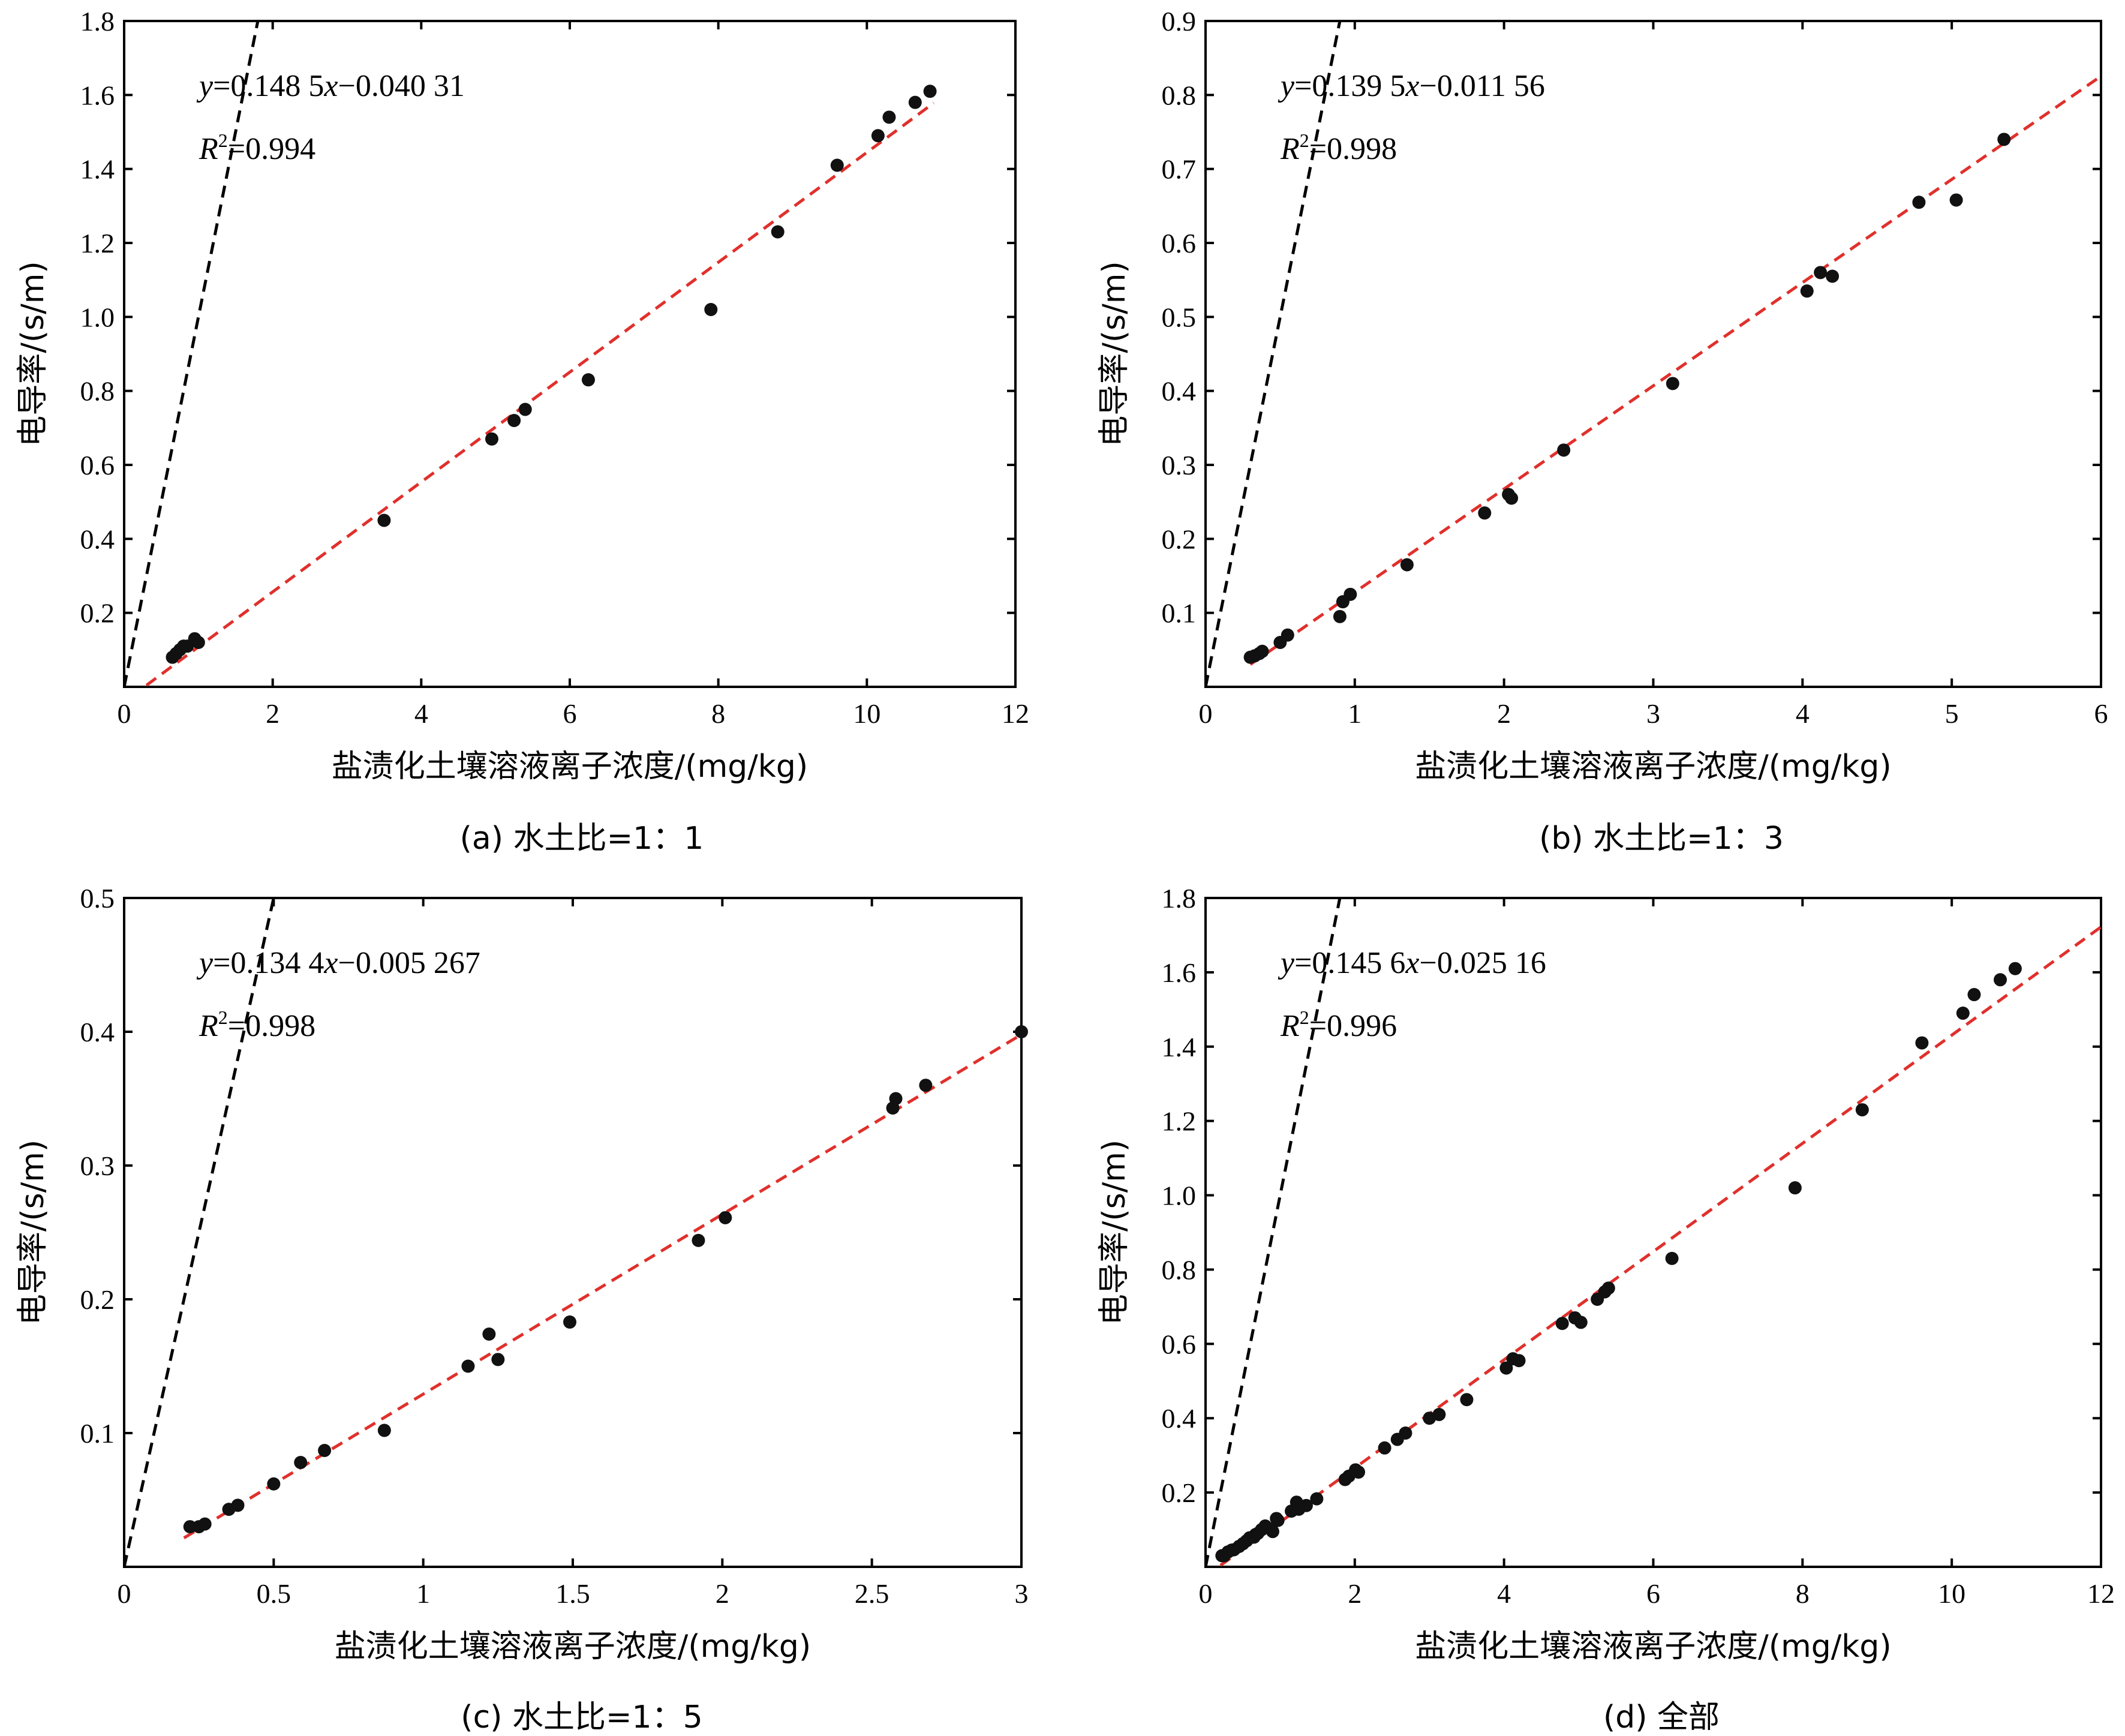 This screenshot has width=2125, height=1736. Describe the element at coordinates (1483, 86) in the screenshot. I see `equation-intercept: −0.011 56` at that location.